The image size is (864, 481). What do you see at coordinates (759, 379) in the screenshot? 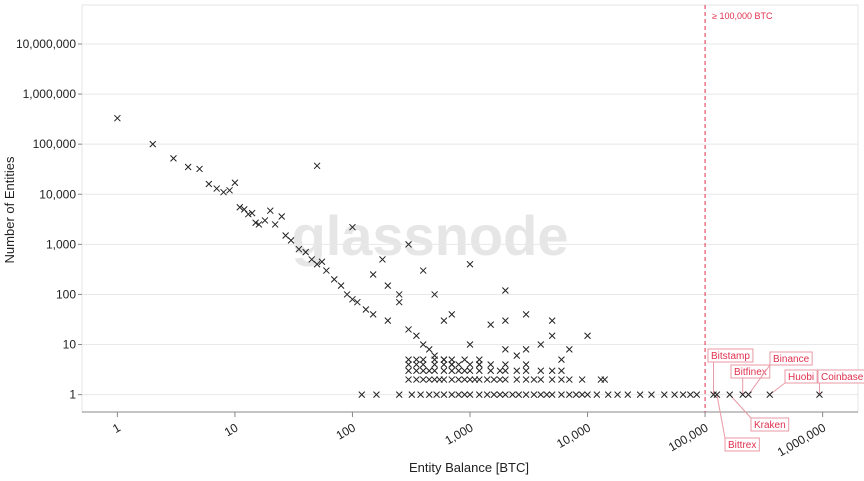
I see `leader-line` at bounding box center [759, 379].